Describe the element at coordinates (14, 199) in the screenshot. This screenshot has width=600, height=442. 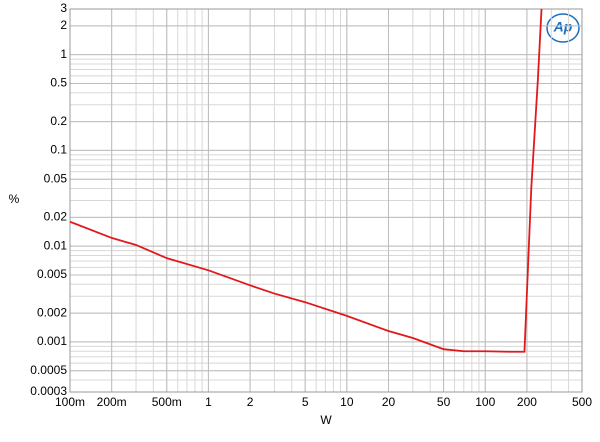
I see `y-axis-label: %` at that location.